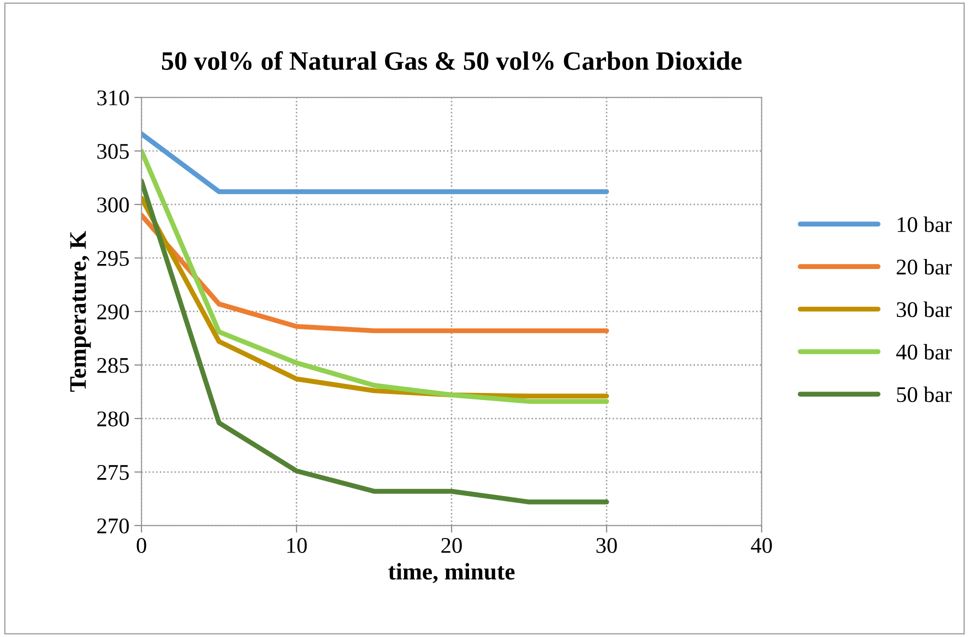 This screenshot has width=969, height=637. What do you see at coordinates (113, 312) in the screenshot?
I see `y-tick-label: 290` at bounding box center [113, 312].